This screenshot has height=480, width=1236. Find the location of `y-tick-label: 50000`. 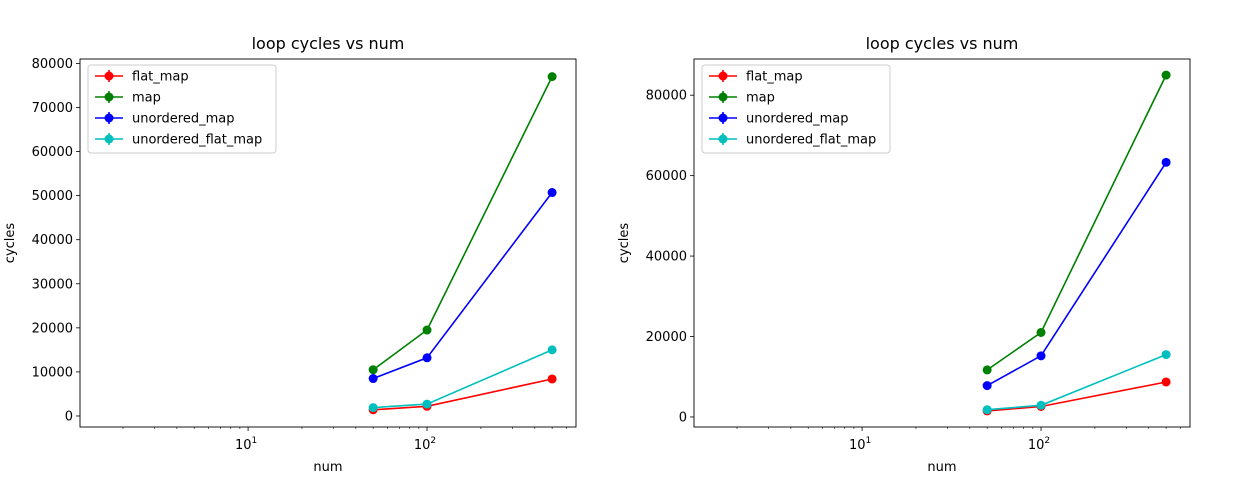

y-tick-label: 50000 is located at coordinates (52, 196).